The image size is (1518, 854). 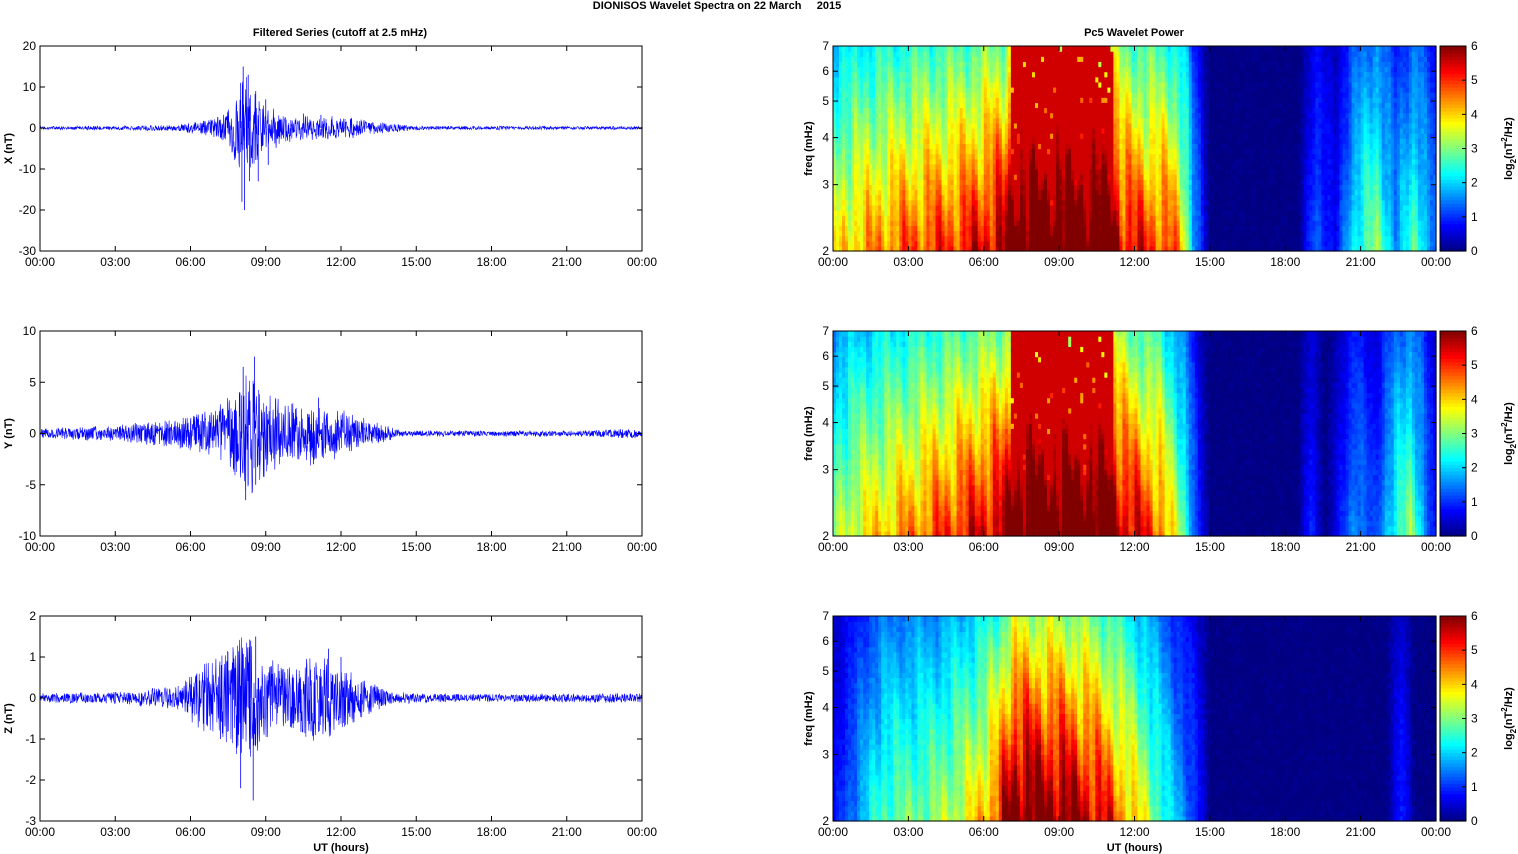 What do you see at coordinates (567, 262) in the screenshot?
I see `x-tick-label: 21:00` at bounding box center [567, 262].